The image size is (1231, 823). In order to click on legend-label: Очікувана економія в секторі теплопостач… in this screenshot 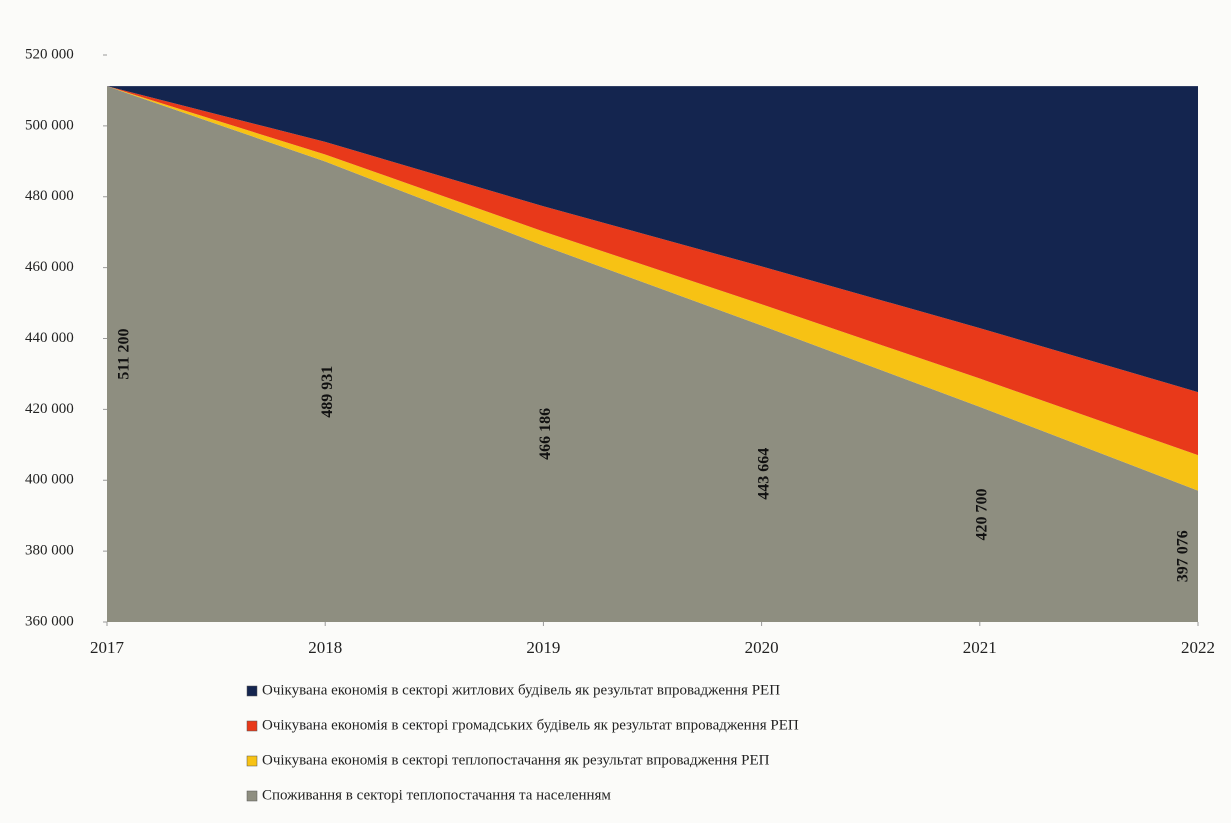, I will do `click(516, 760)`.